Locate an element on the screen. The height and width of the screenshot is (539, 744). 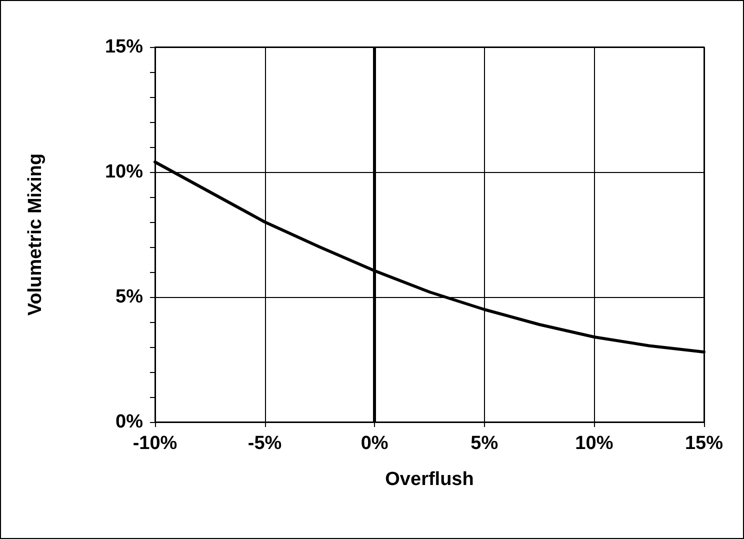
x-tick-label: 0% is located at coordinates (374, 443).